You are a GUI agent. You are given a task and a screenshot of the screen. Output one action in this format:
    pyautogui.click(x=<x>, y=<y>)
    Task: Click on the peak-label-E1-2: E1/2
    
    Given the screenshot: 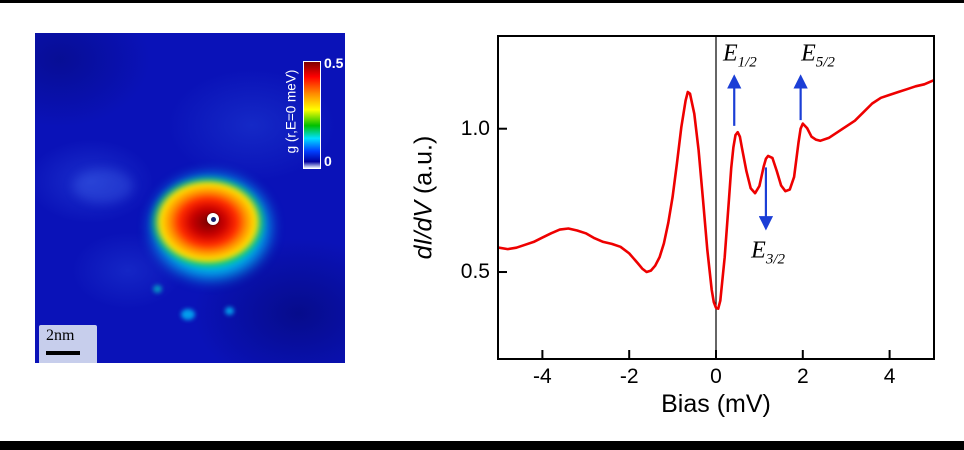 What is the action you would take?
    pyautogui.click(x=739, y=55)
    